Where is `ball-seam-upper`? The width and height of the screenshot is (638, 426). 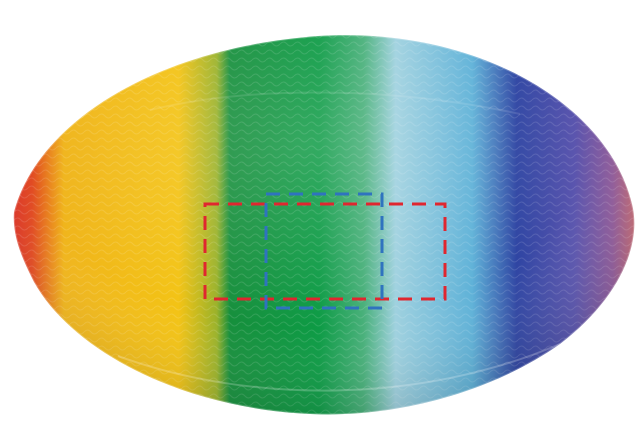
ball-seam-upper is located at coordinates (335, 103).